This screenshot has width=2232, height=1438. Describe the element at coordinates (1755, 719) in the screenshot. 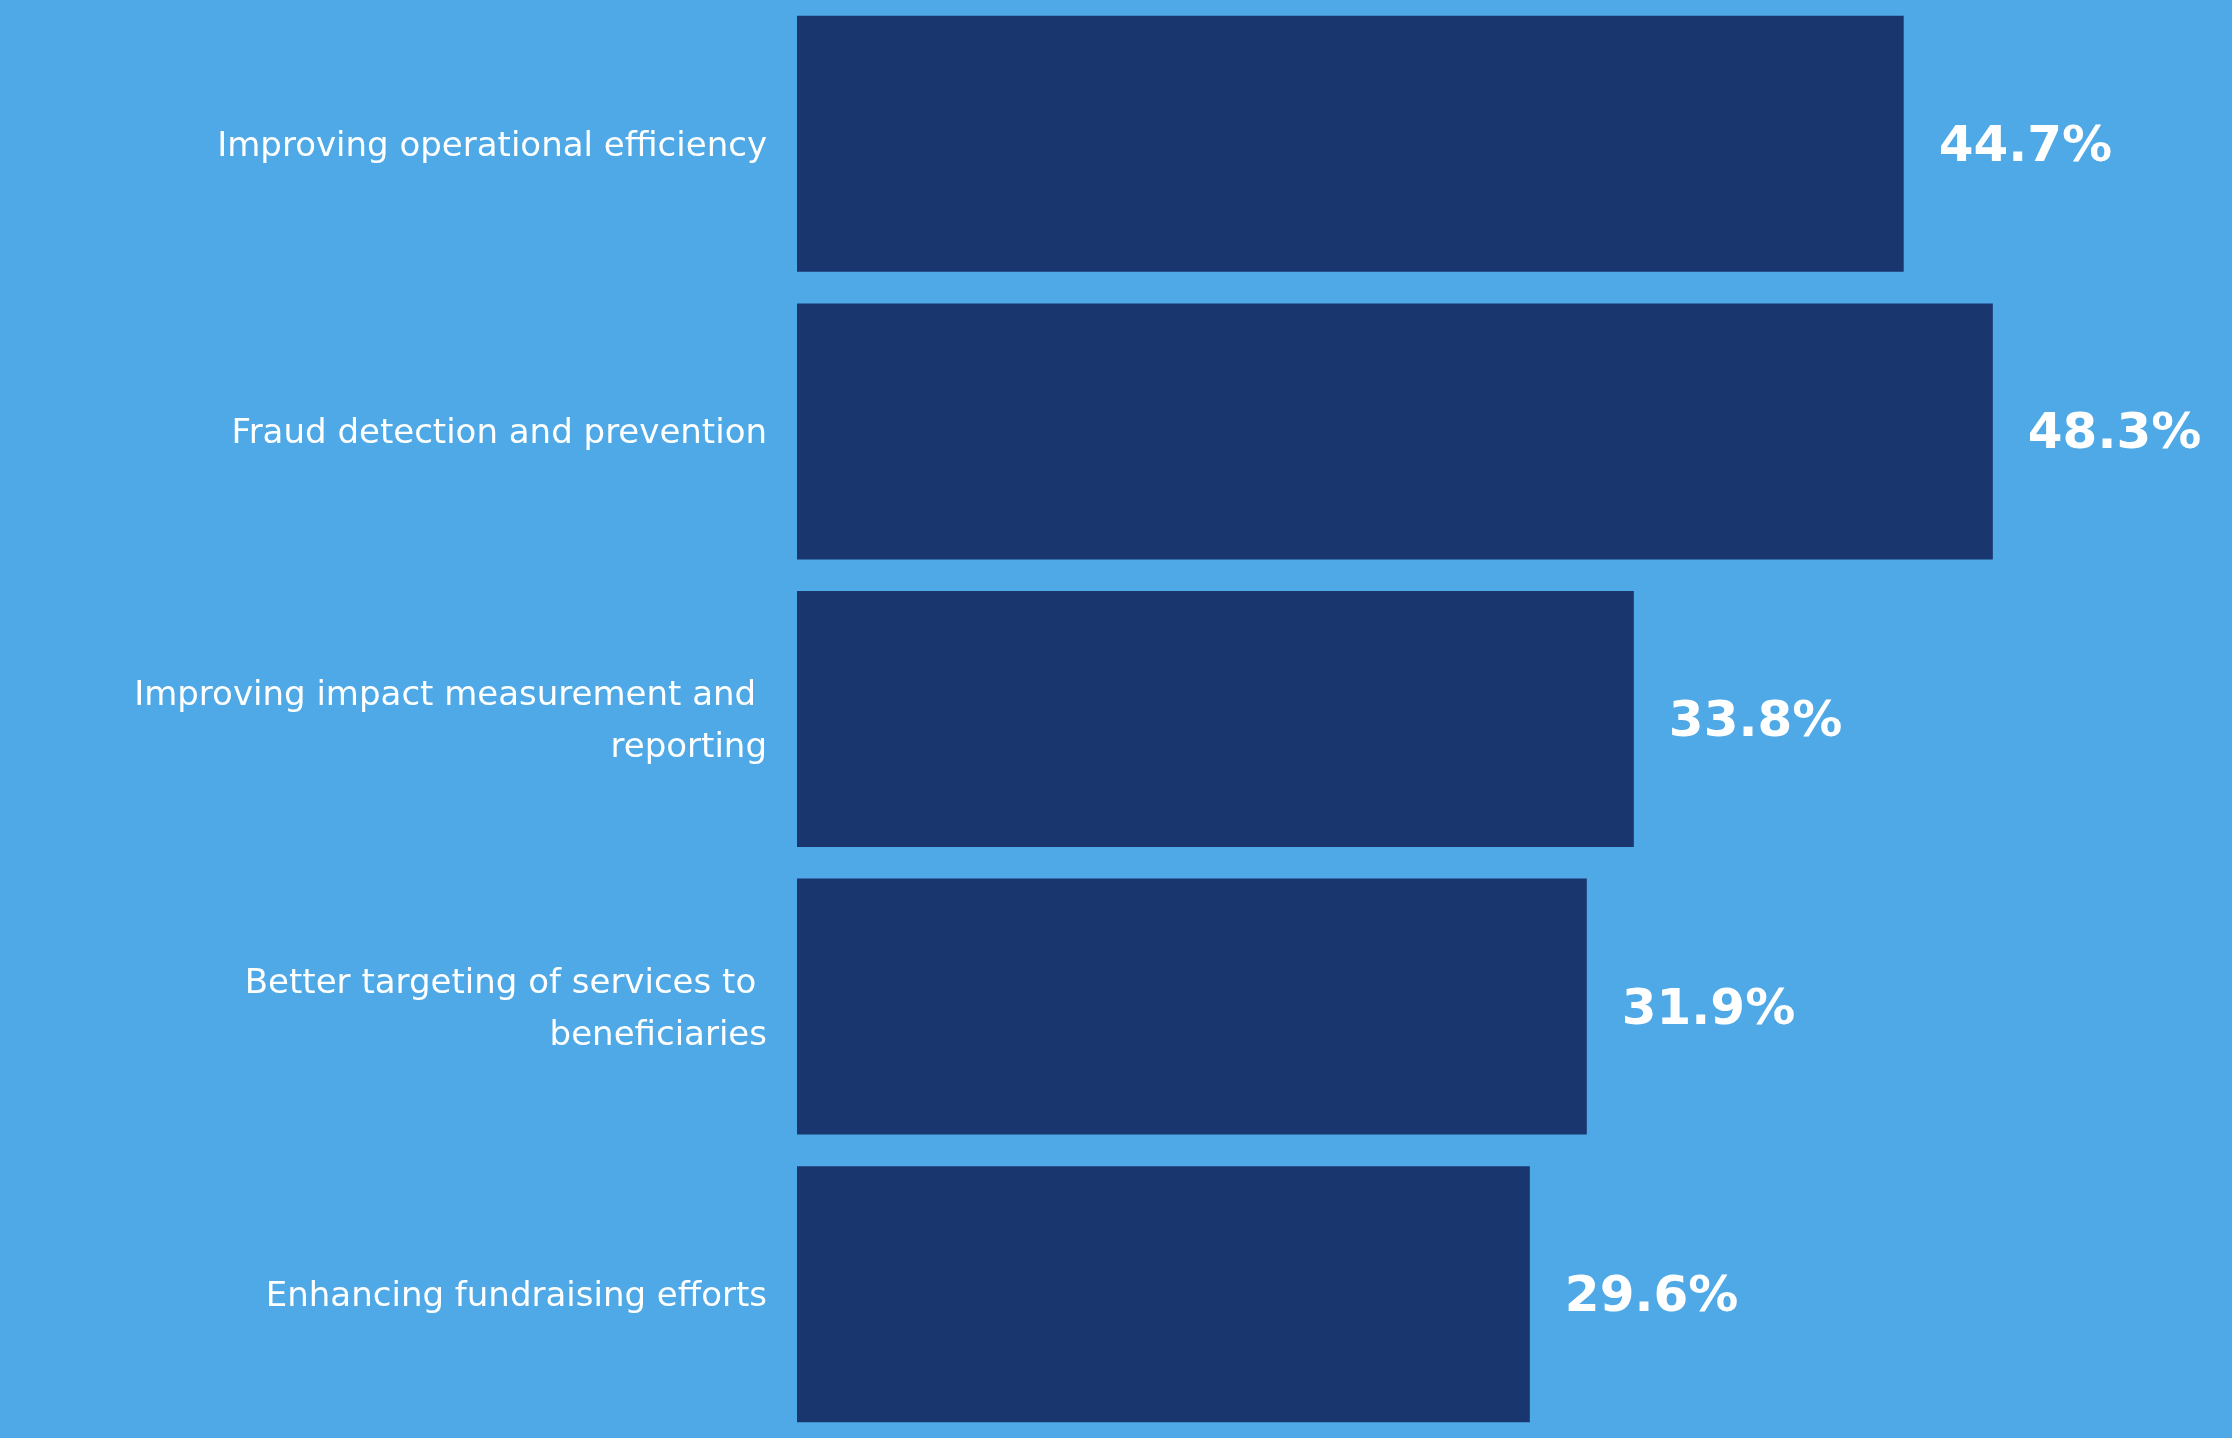

I see `data-label: 33.8%` at that location.